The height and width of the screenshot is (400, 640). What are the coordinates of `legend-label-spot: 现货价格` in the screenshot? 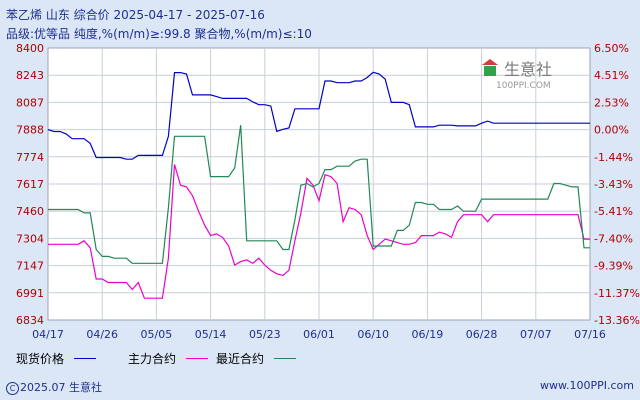 It's located at (40, 359).